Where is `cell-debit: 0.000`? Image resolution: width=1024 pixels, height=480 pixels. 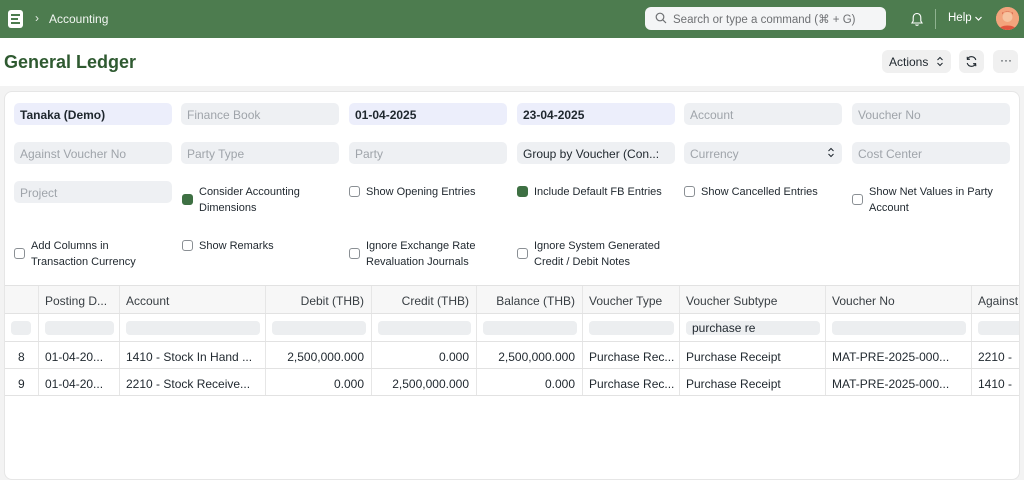
cell-debit: 0.000 is located at coordinates (319, 382).